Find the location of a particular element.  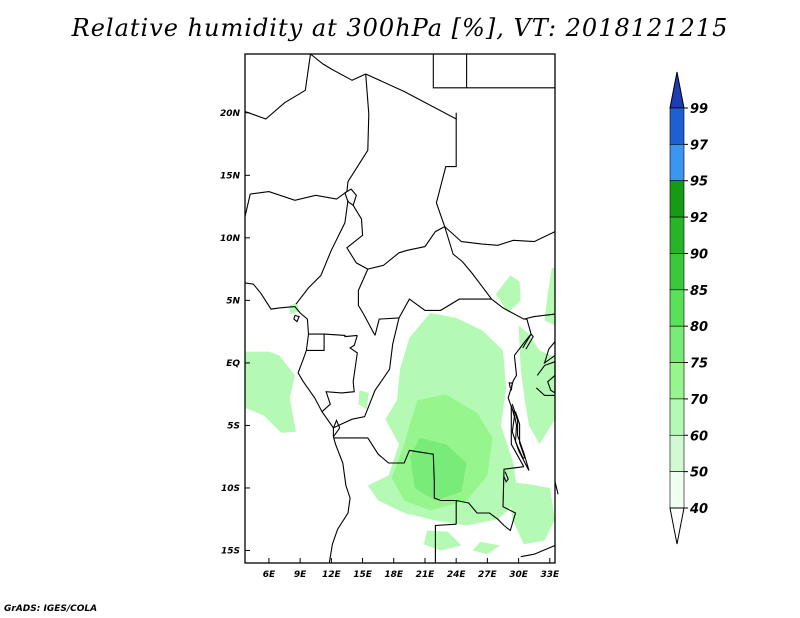

congo-drc-border is located at coordinates (366, 373).